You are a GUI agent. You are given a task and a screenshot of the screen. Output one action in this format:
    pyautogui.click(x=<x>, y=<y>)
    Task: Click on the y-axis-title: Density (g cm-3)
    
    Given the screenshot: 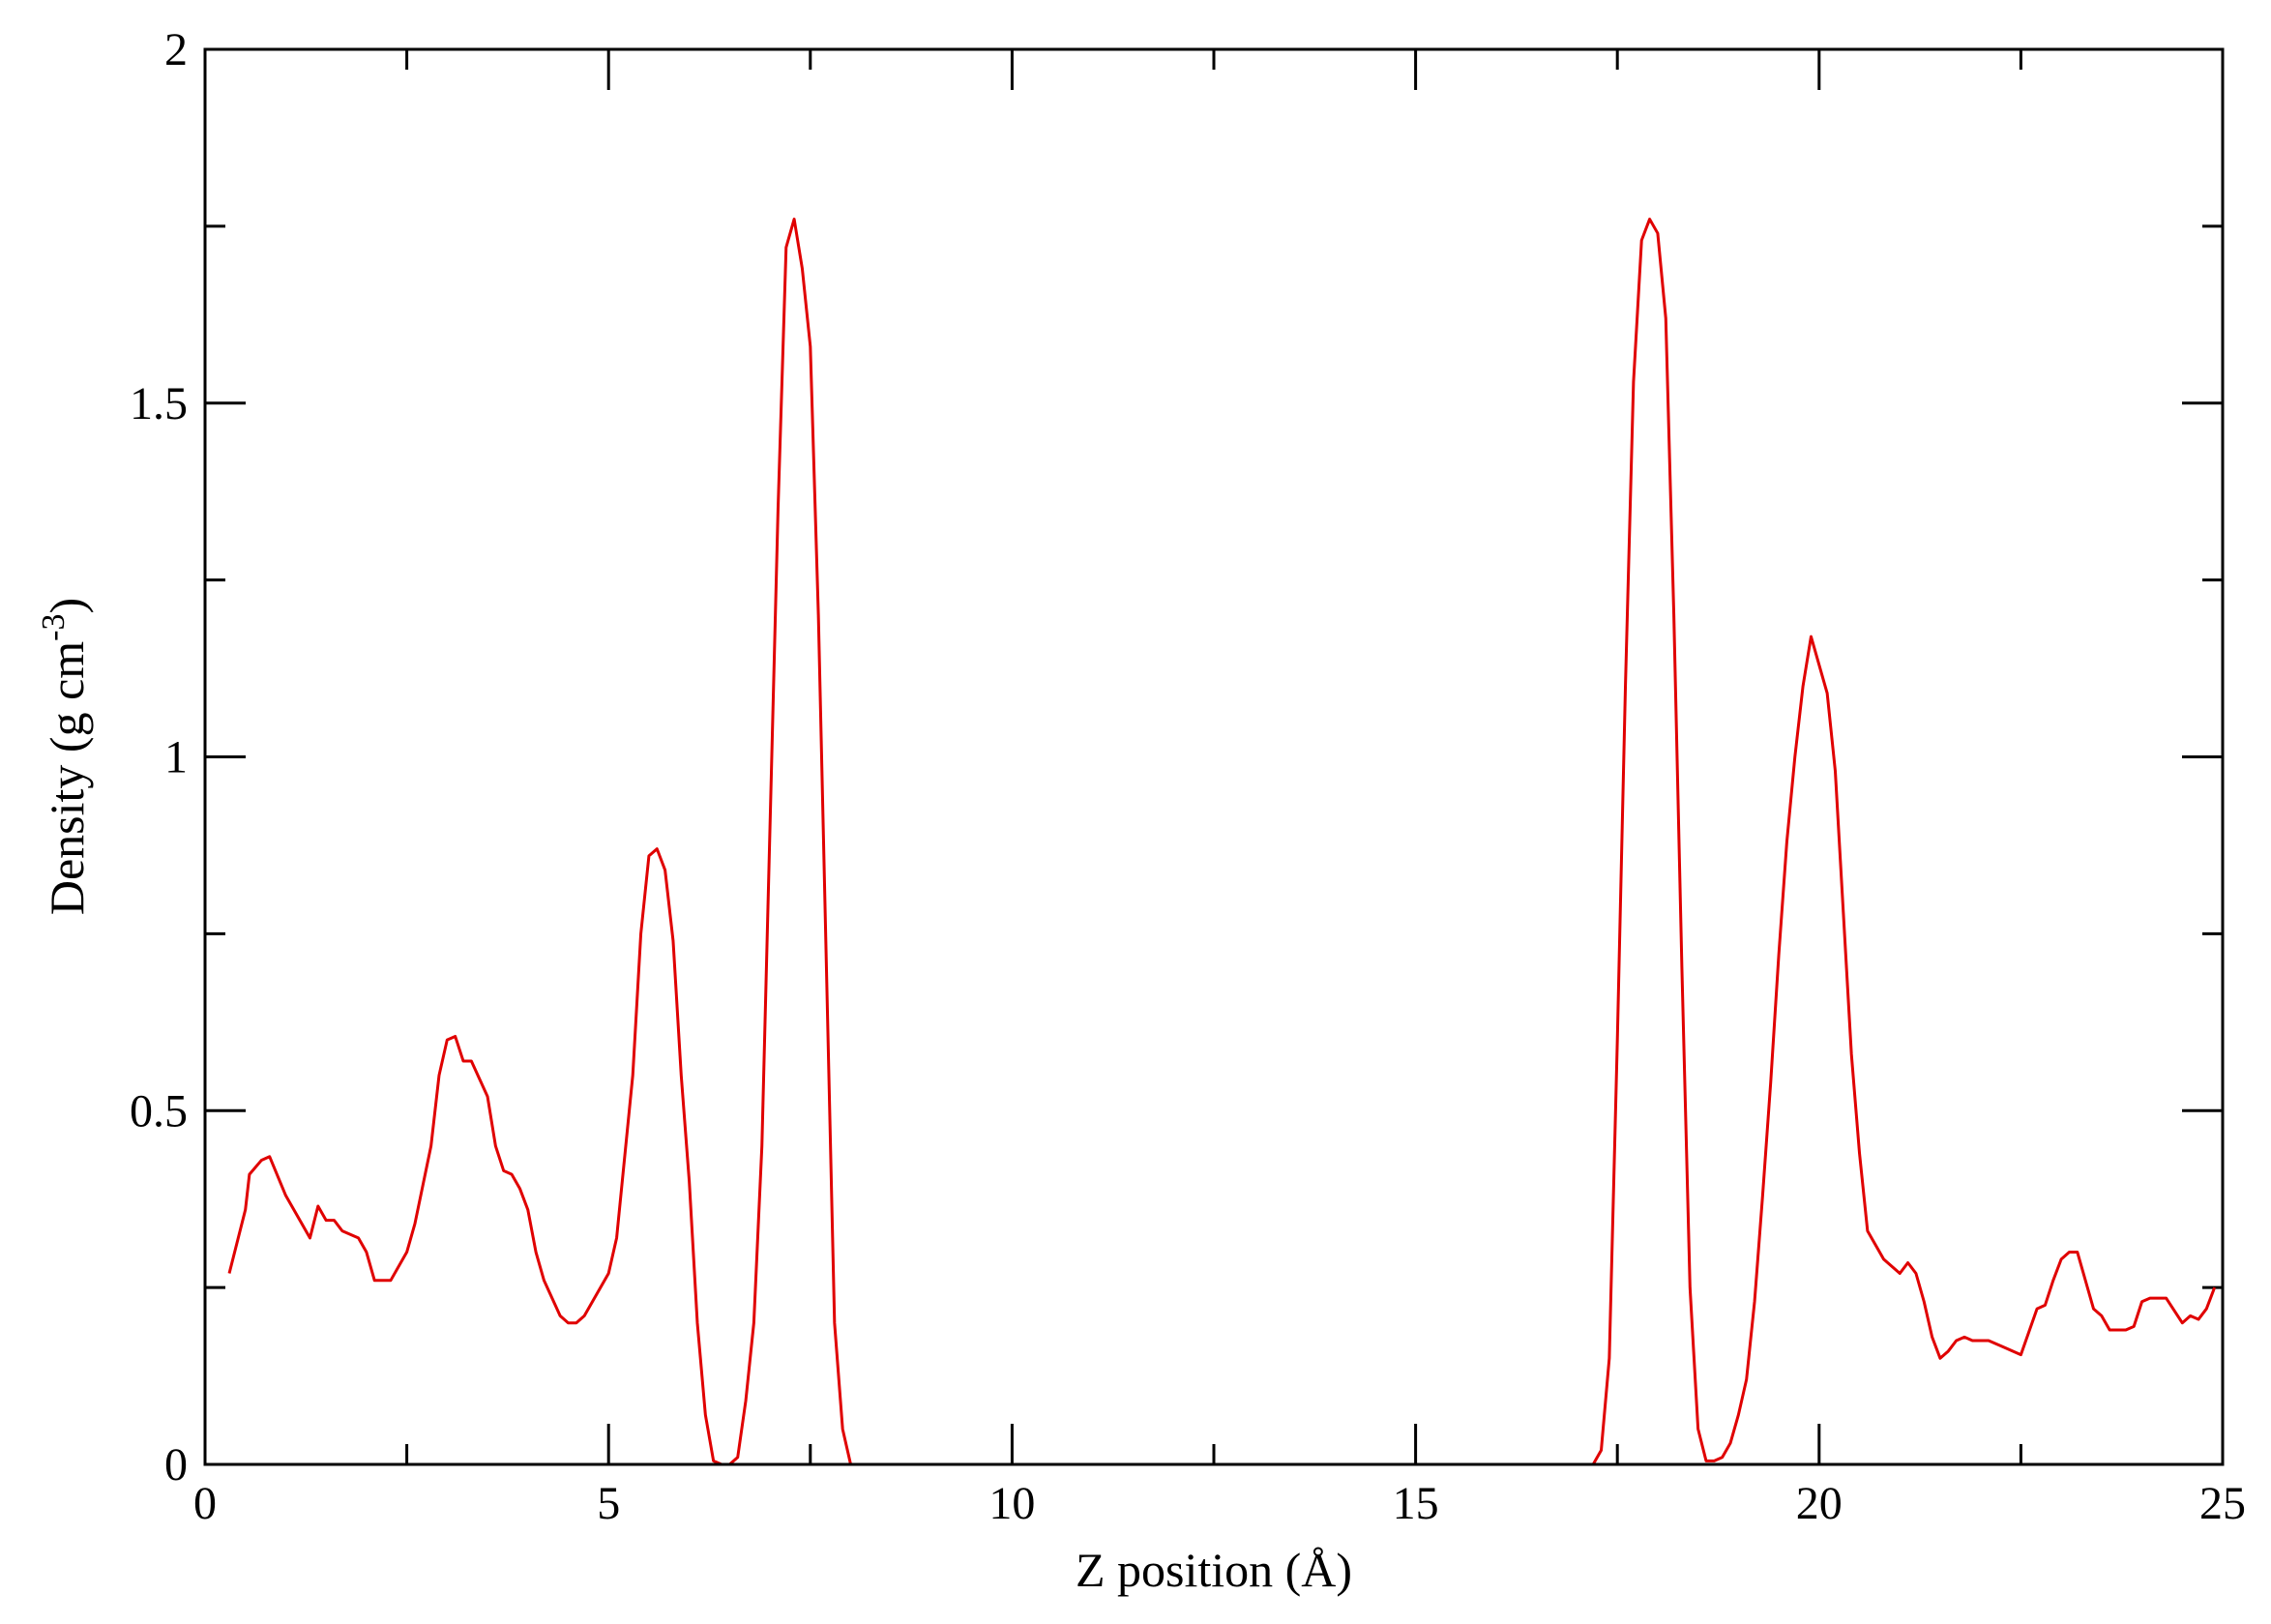 What is the action you would take?
    pyautogui.click(x=65, y=756)
    